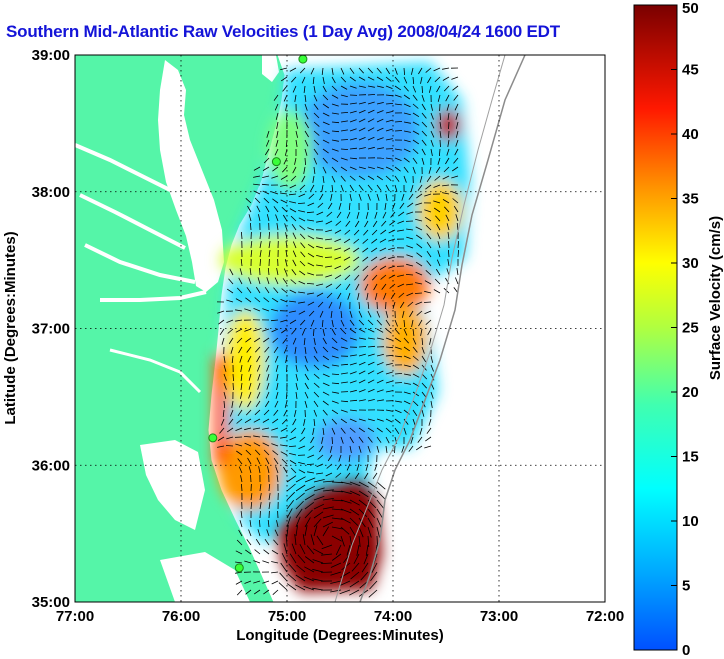  What do you see at coordinates (690, 8) in the screenshot?
I see `colorbar-tick-10: 50` at bounding box center [690, 8].